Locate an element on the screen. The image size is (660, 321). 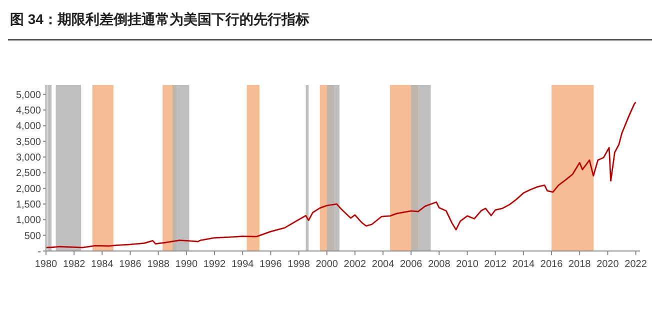
x-tick-label: 2008 is located at coordinates (439, 264).